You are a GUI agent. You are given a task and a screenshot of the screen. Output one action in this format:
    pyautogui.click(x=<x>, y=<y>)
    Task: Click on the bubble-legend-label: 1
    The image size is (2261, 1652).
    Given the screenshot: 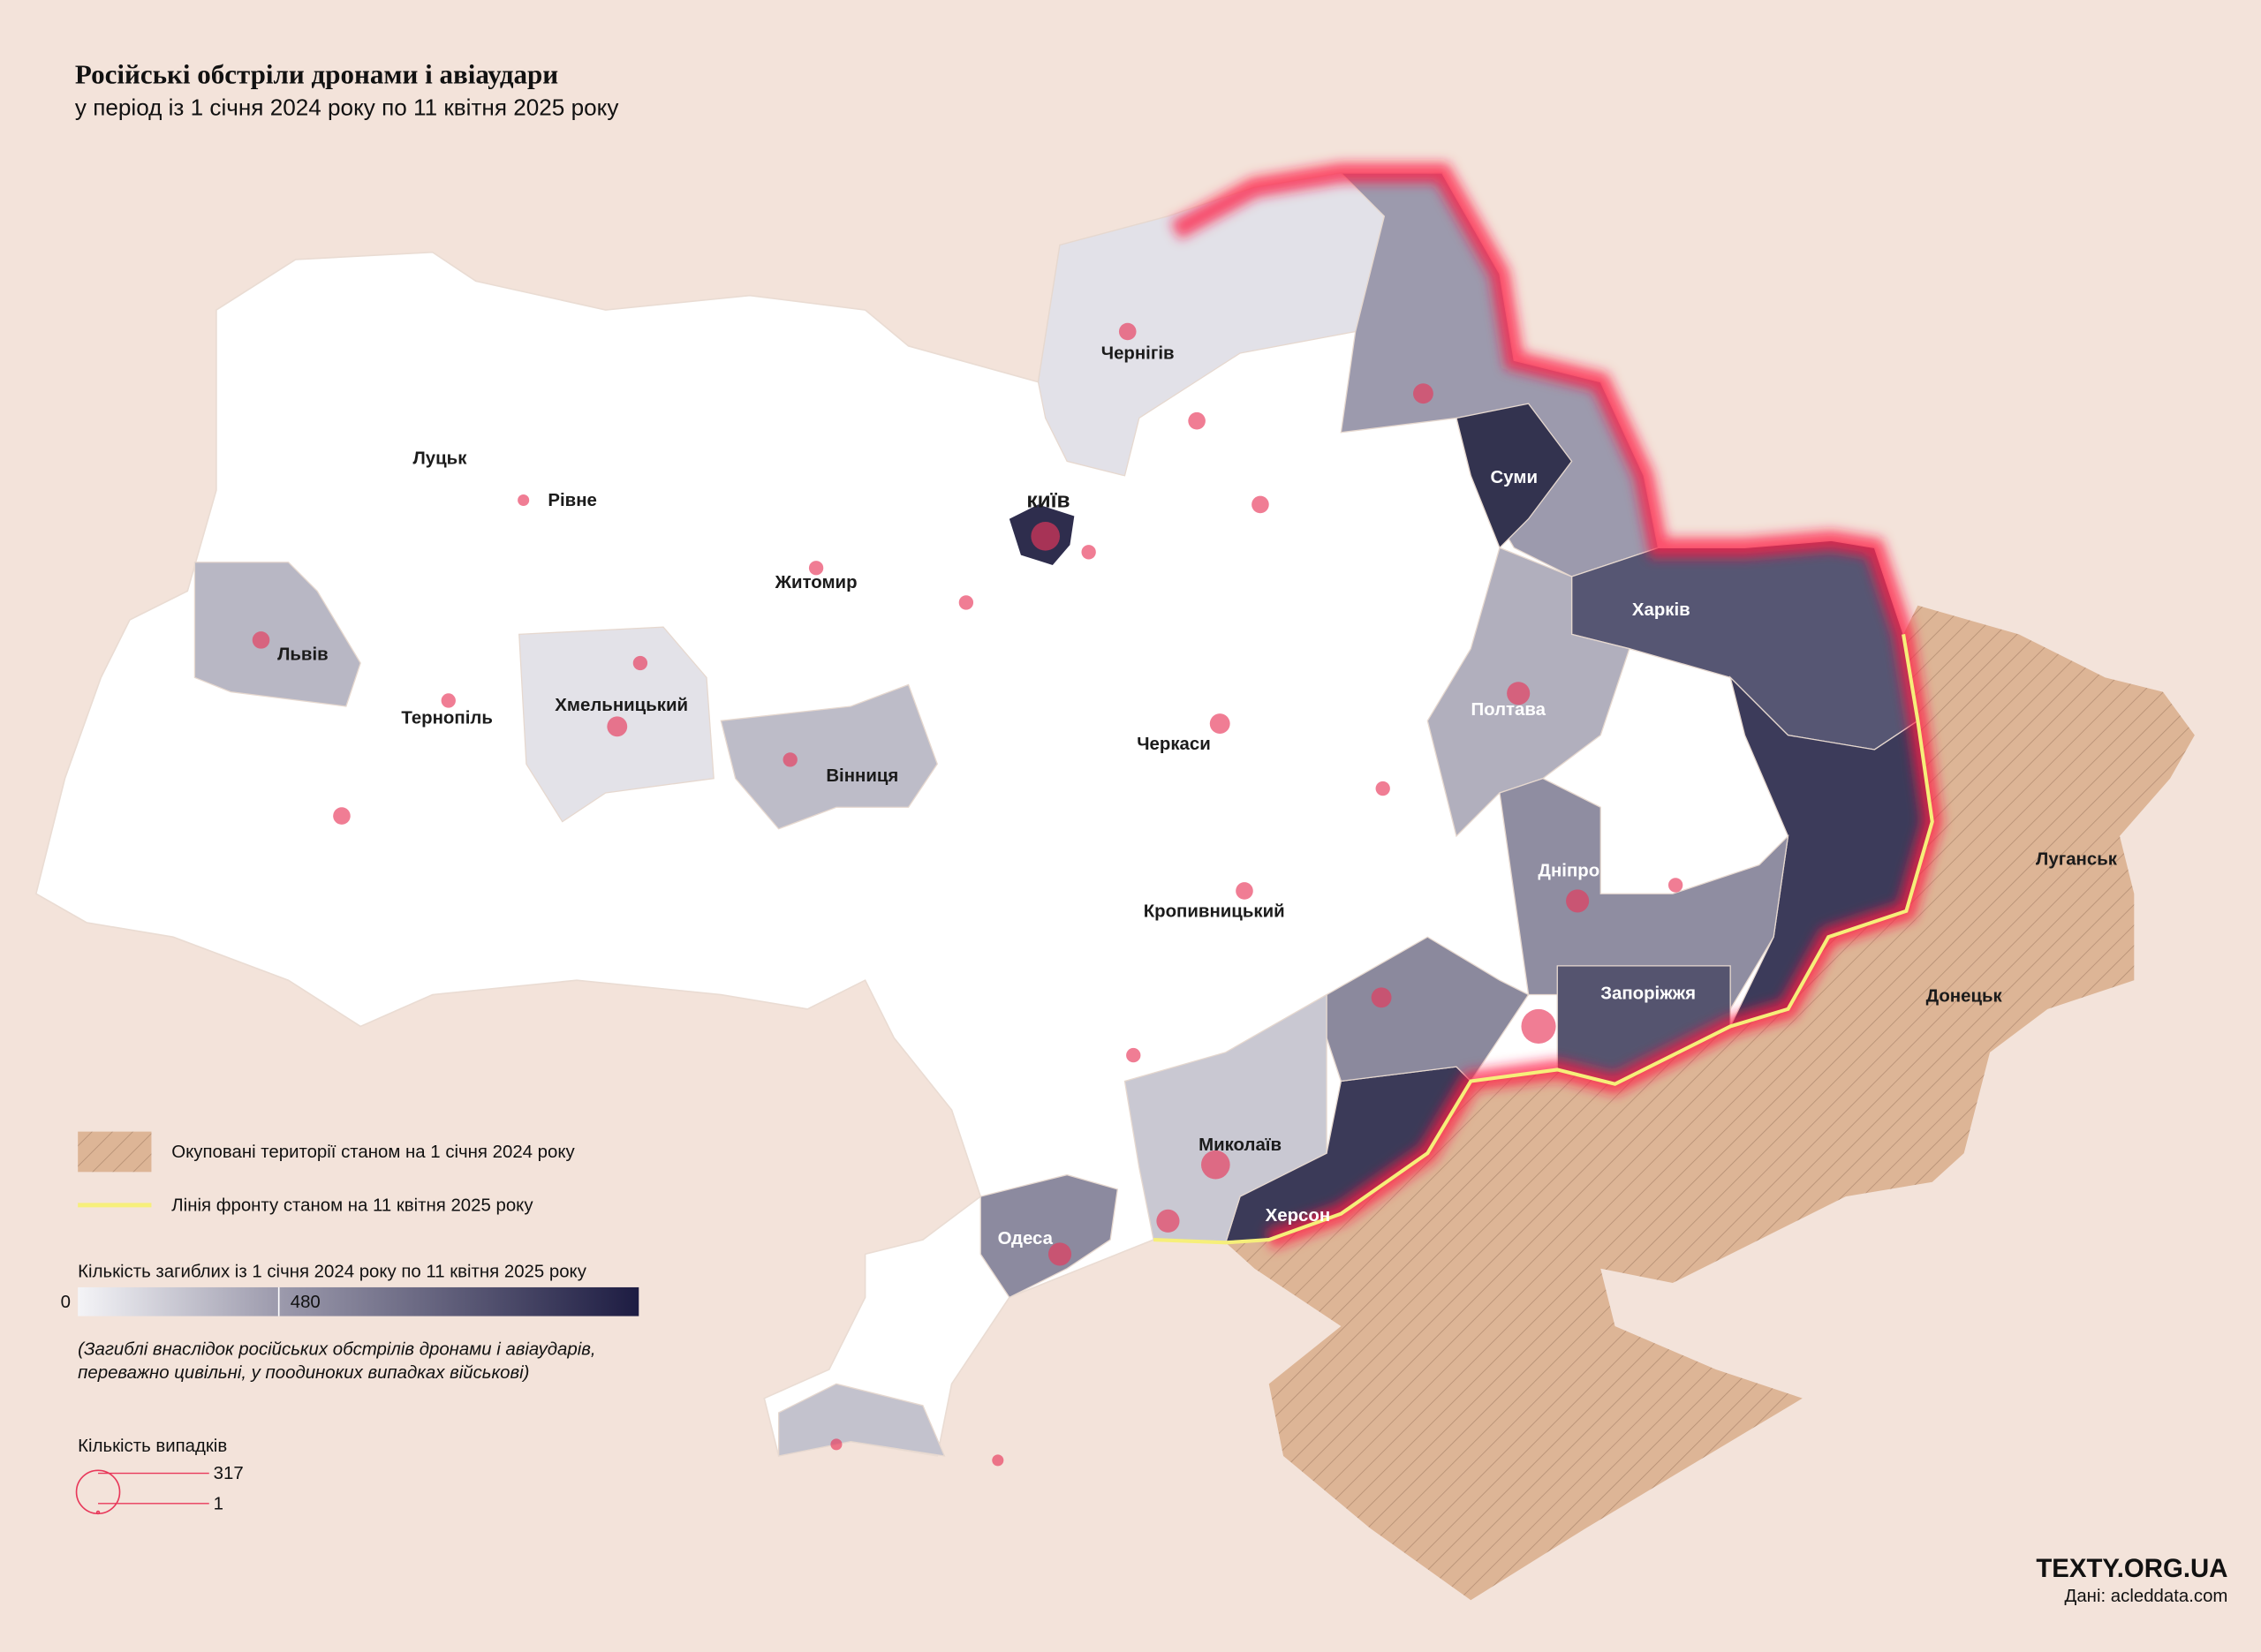 What is the action you would take?
    pyautogui.click(x=218, y=1503)
    